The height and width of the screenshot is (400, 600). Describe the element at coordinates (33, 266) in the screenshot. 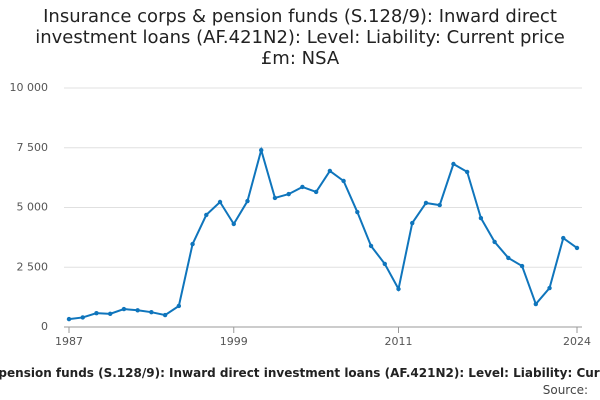

I see `y-tick-label: 2 500` at that location.